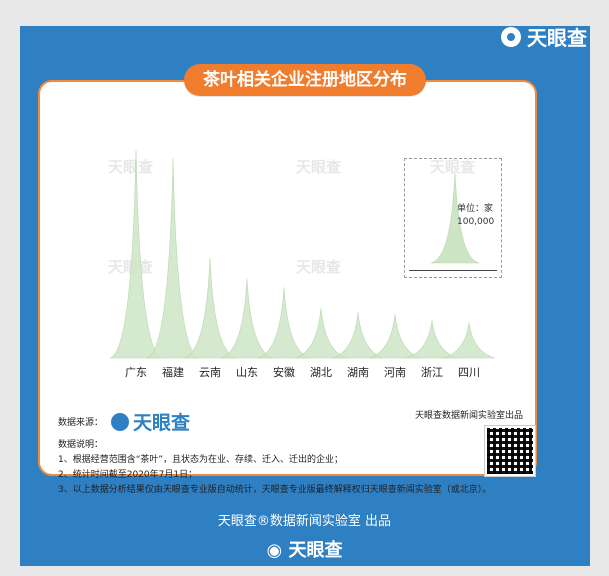 Image resolution: width=609 pixels, height=576 pixels. Describe the element at coordinates (468, 416) in the screenshot. I see `qr-label: 天眼查数据新闻实验室出品` at that location.